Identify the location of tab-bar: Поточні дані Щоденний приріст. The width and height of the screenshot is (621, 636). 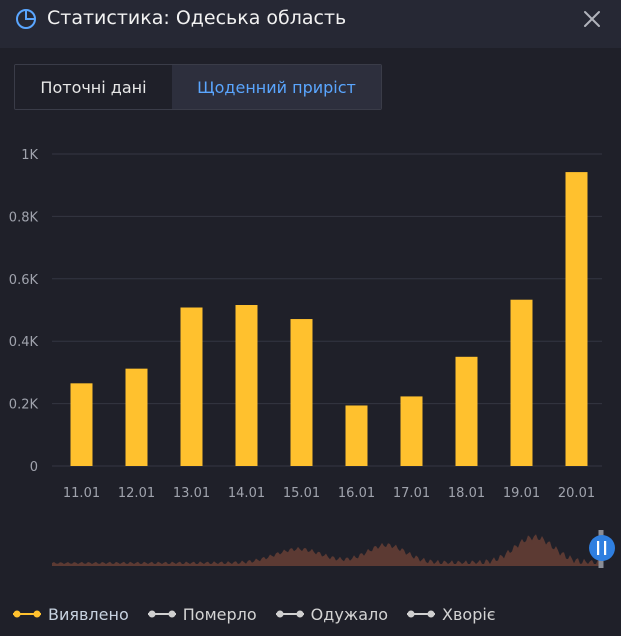
(198, 87).